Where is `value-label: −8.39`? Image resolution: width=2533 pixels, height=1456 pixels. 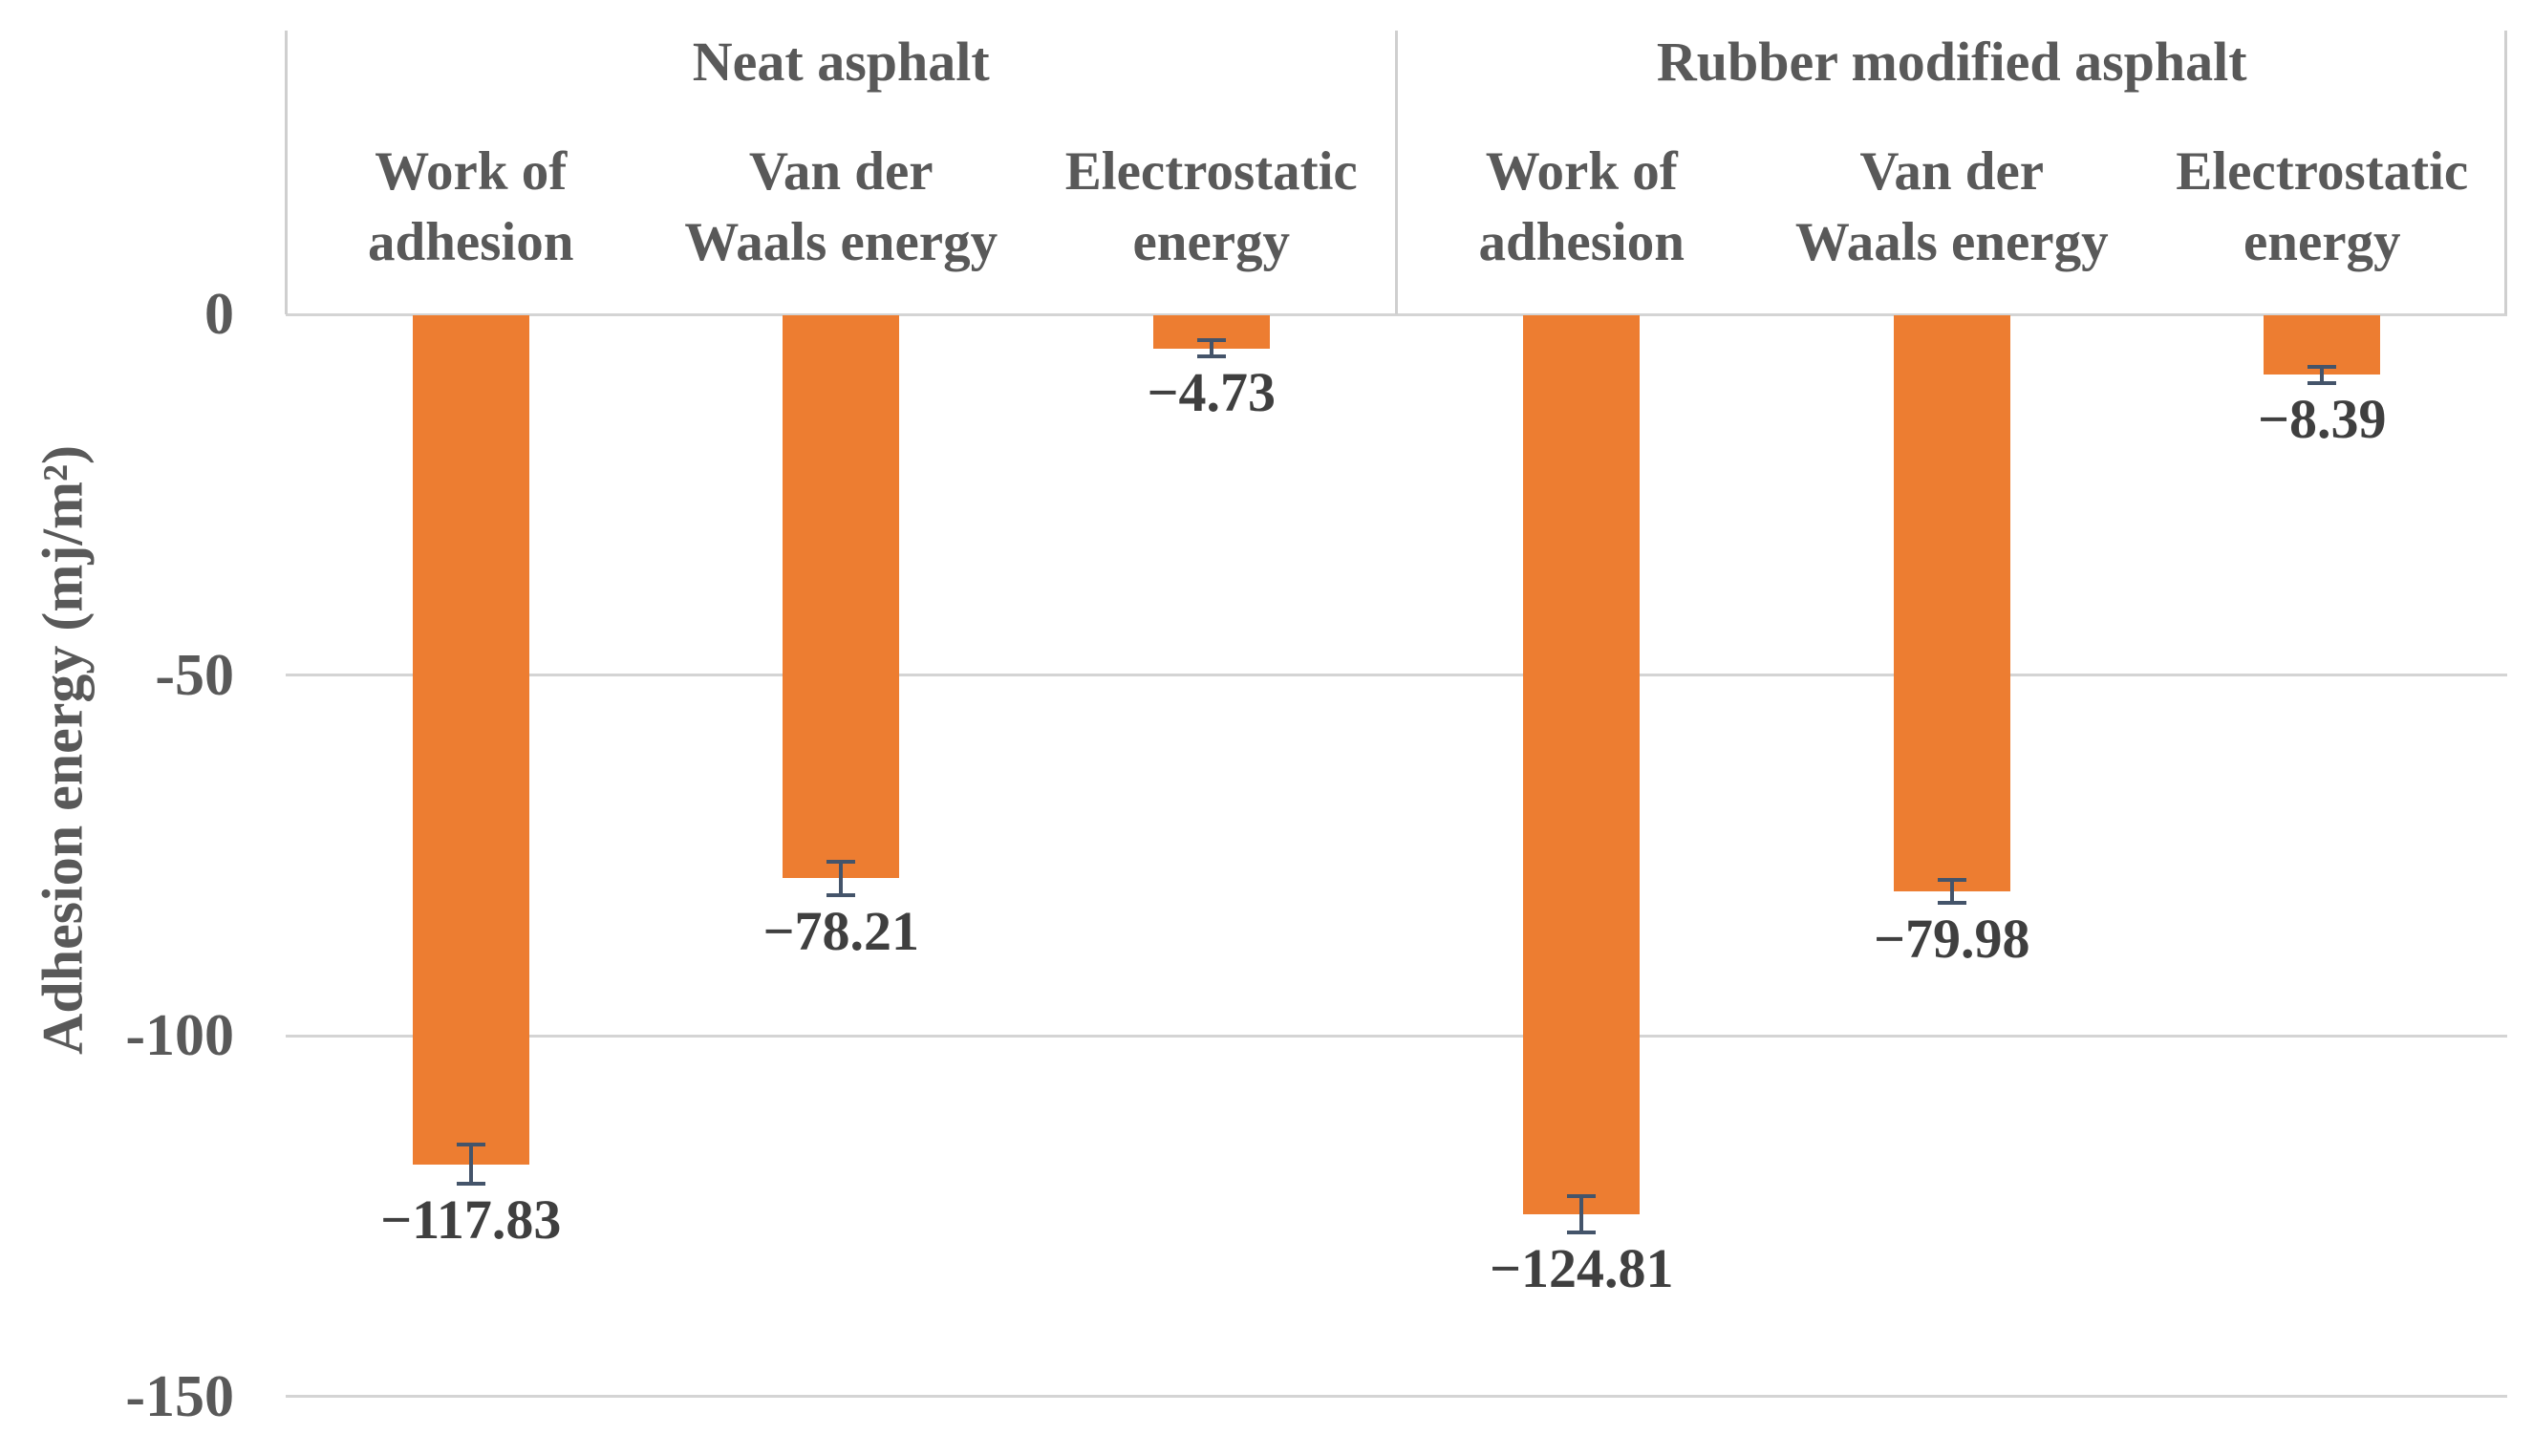
value-label: −8.39 is located at coordinates (2322, 419).